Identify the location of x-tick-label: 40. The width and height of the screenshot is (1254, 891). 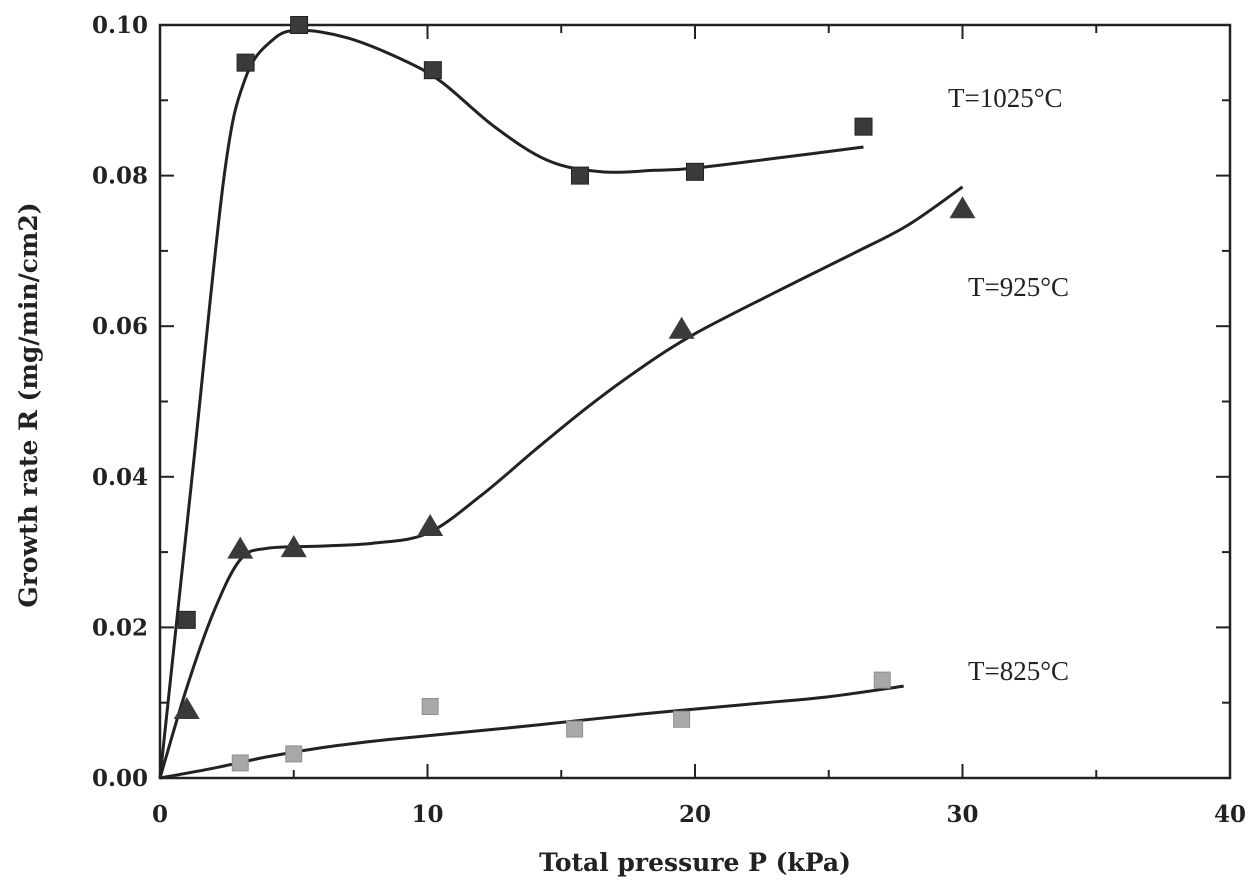
(1230, 814).